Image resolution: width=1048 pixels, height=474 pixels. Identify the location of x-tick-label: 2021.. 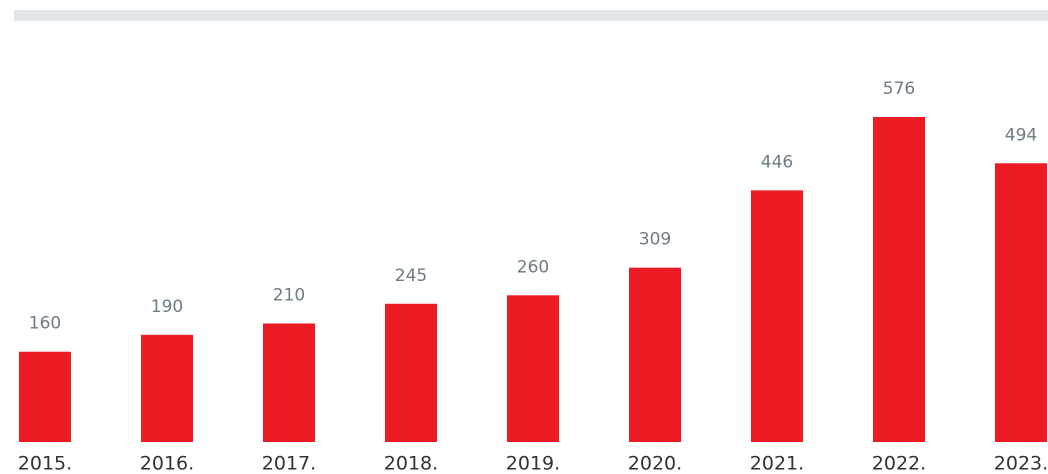
(777, 463).